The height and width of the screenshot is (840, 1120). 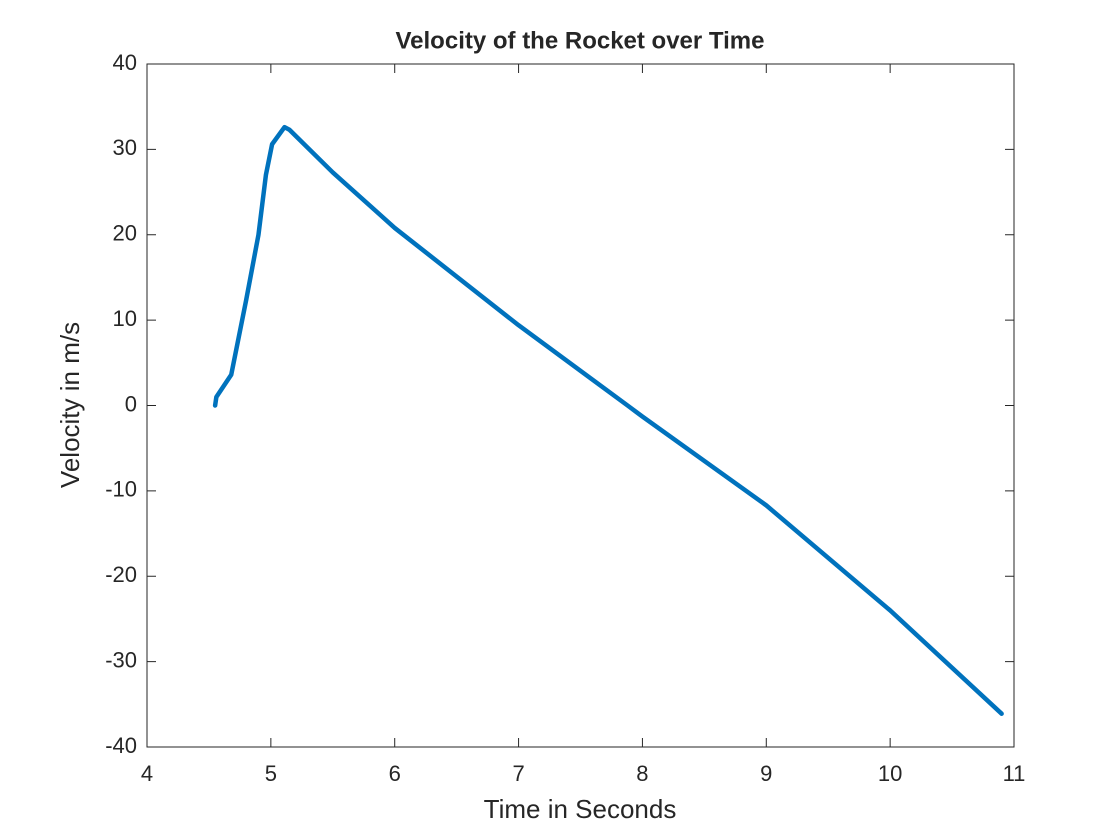 I want to click on x-tick-label: 5, so click(x=271, y=773).